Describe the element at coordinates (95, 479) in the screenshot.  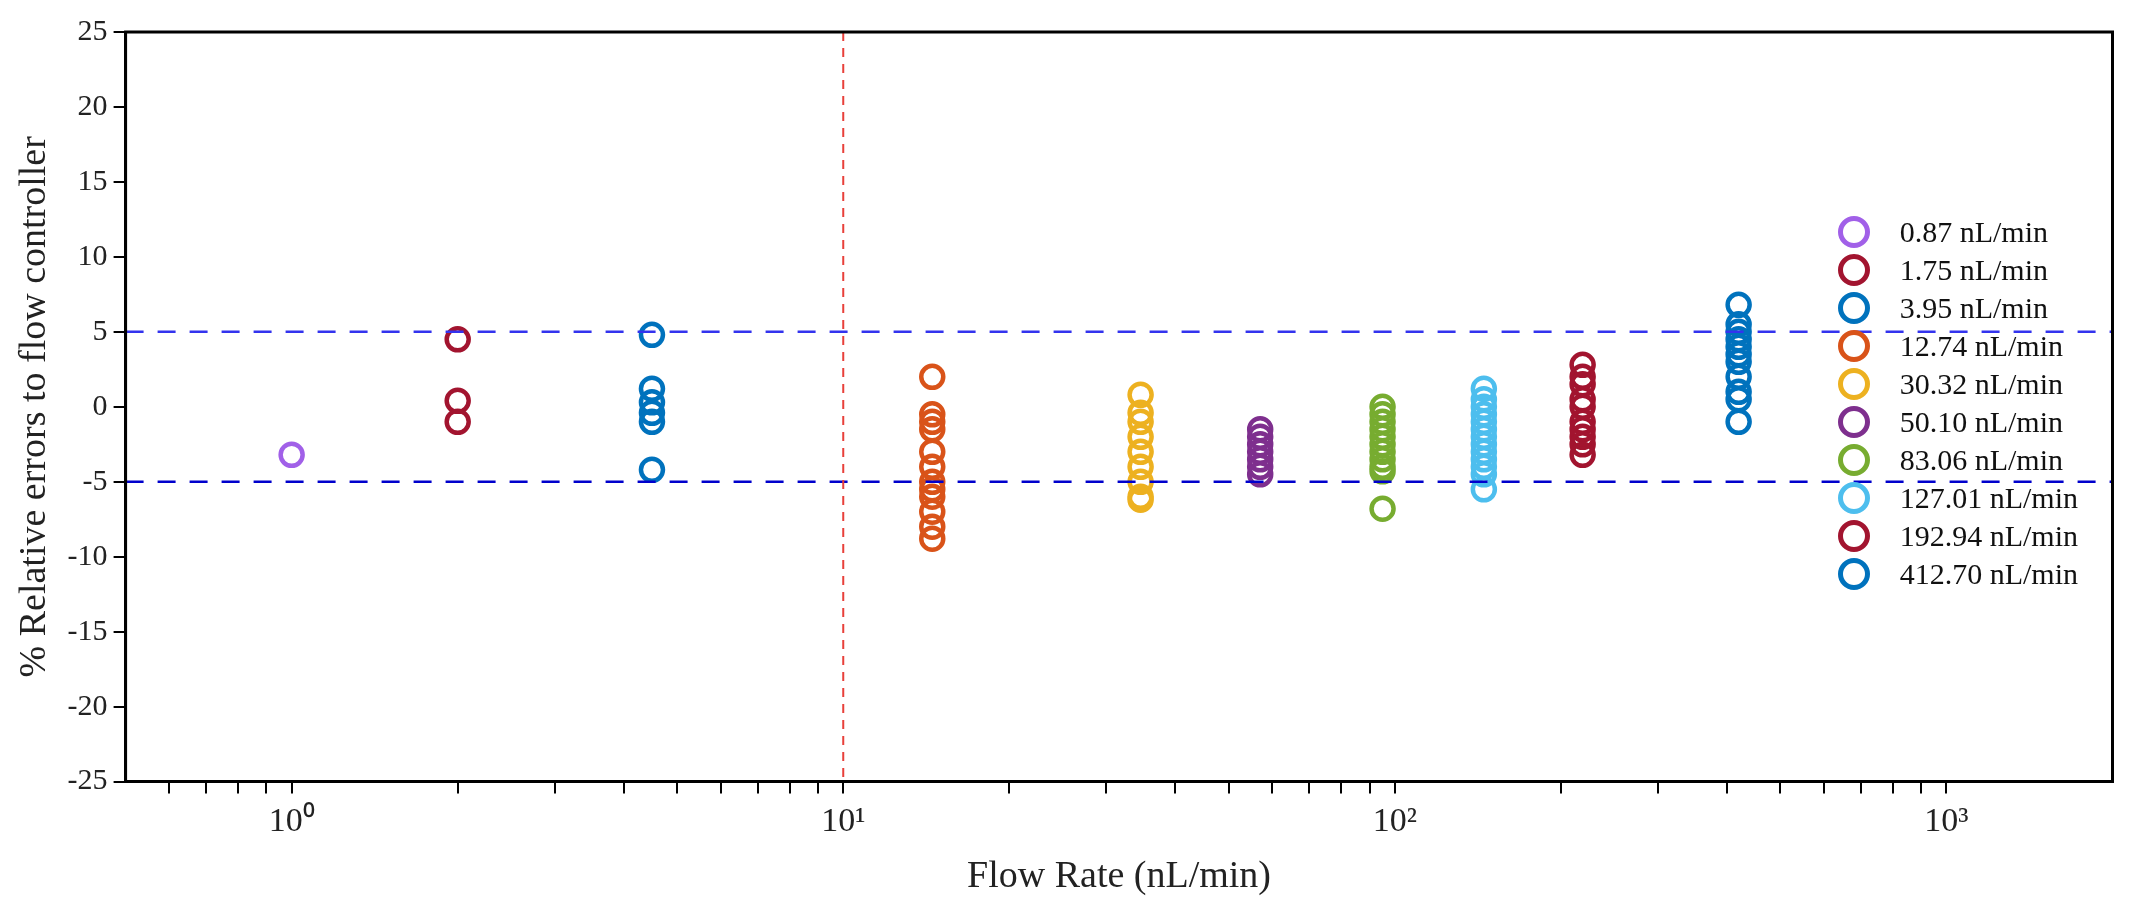
I see `y-tick-label: -5` at that location.